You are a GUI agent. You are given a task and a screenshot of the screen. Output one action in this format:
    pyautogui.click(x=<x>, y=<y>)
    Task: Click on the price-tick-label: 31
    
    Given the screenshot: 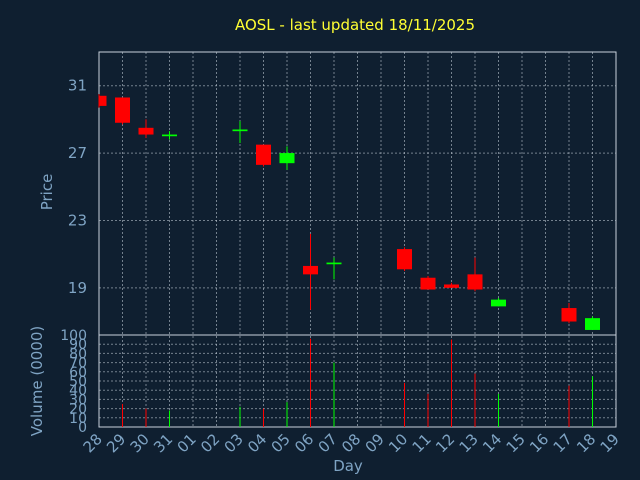 What is the action you would take?
    pyautogui.click(x=77, y=86)
    